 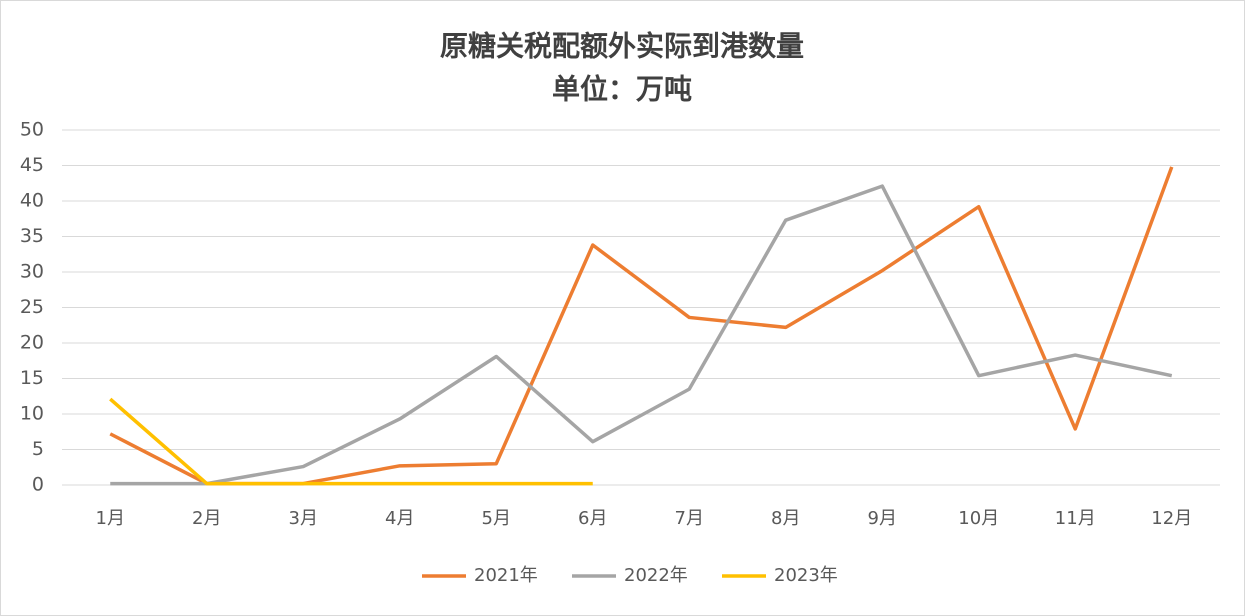 I want to click on x-tick-label: 11月, so click(x=1075, y=518).